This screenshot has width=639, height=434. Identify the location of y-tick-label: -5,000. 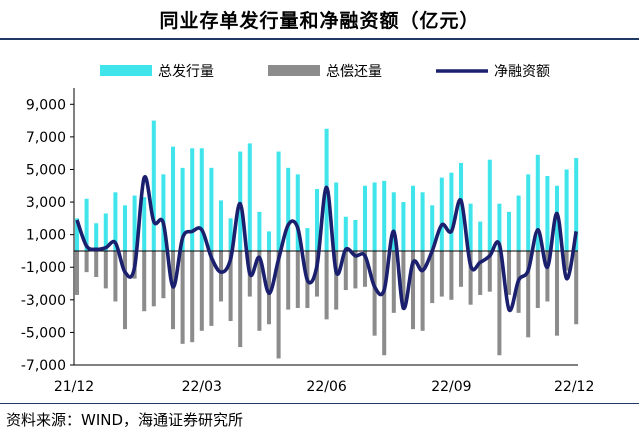
(43, 333).